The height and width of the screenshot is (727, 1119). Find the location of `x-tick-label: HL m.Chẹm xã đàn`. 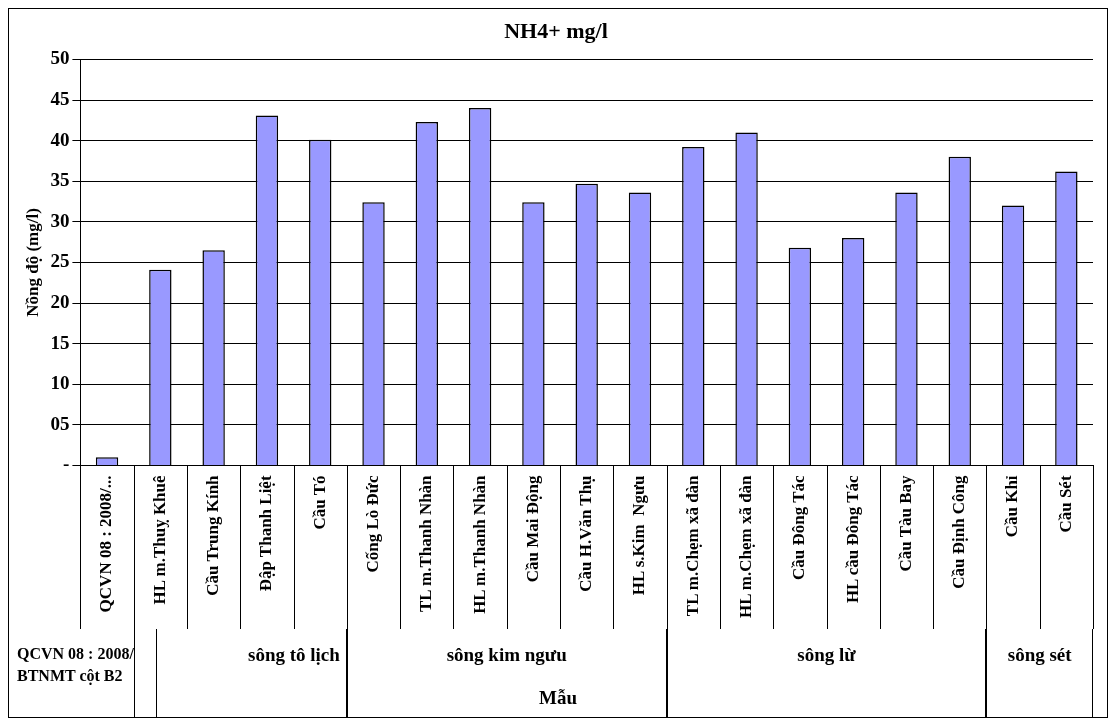

x-tick-label: HL m.Chẹm xã đàn is located at coordinates (745, 546).